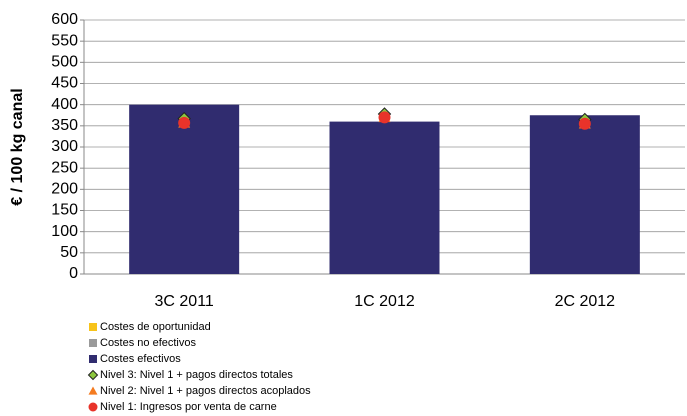  Describe the element at coordinates (64, 40) in the screenshot. I see `y-tick-label: 550` at that location.